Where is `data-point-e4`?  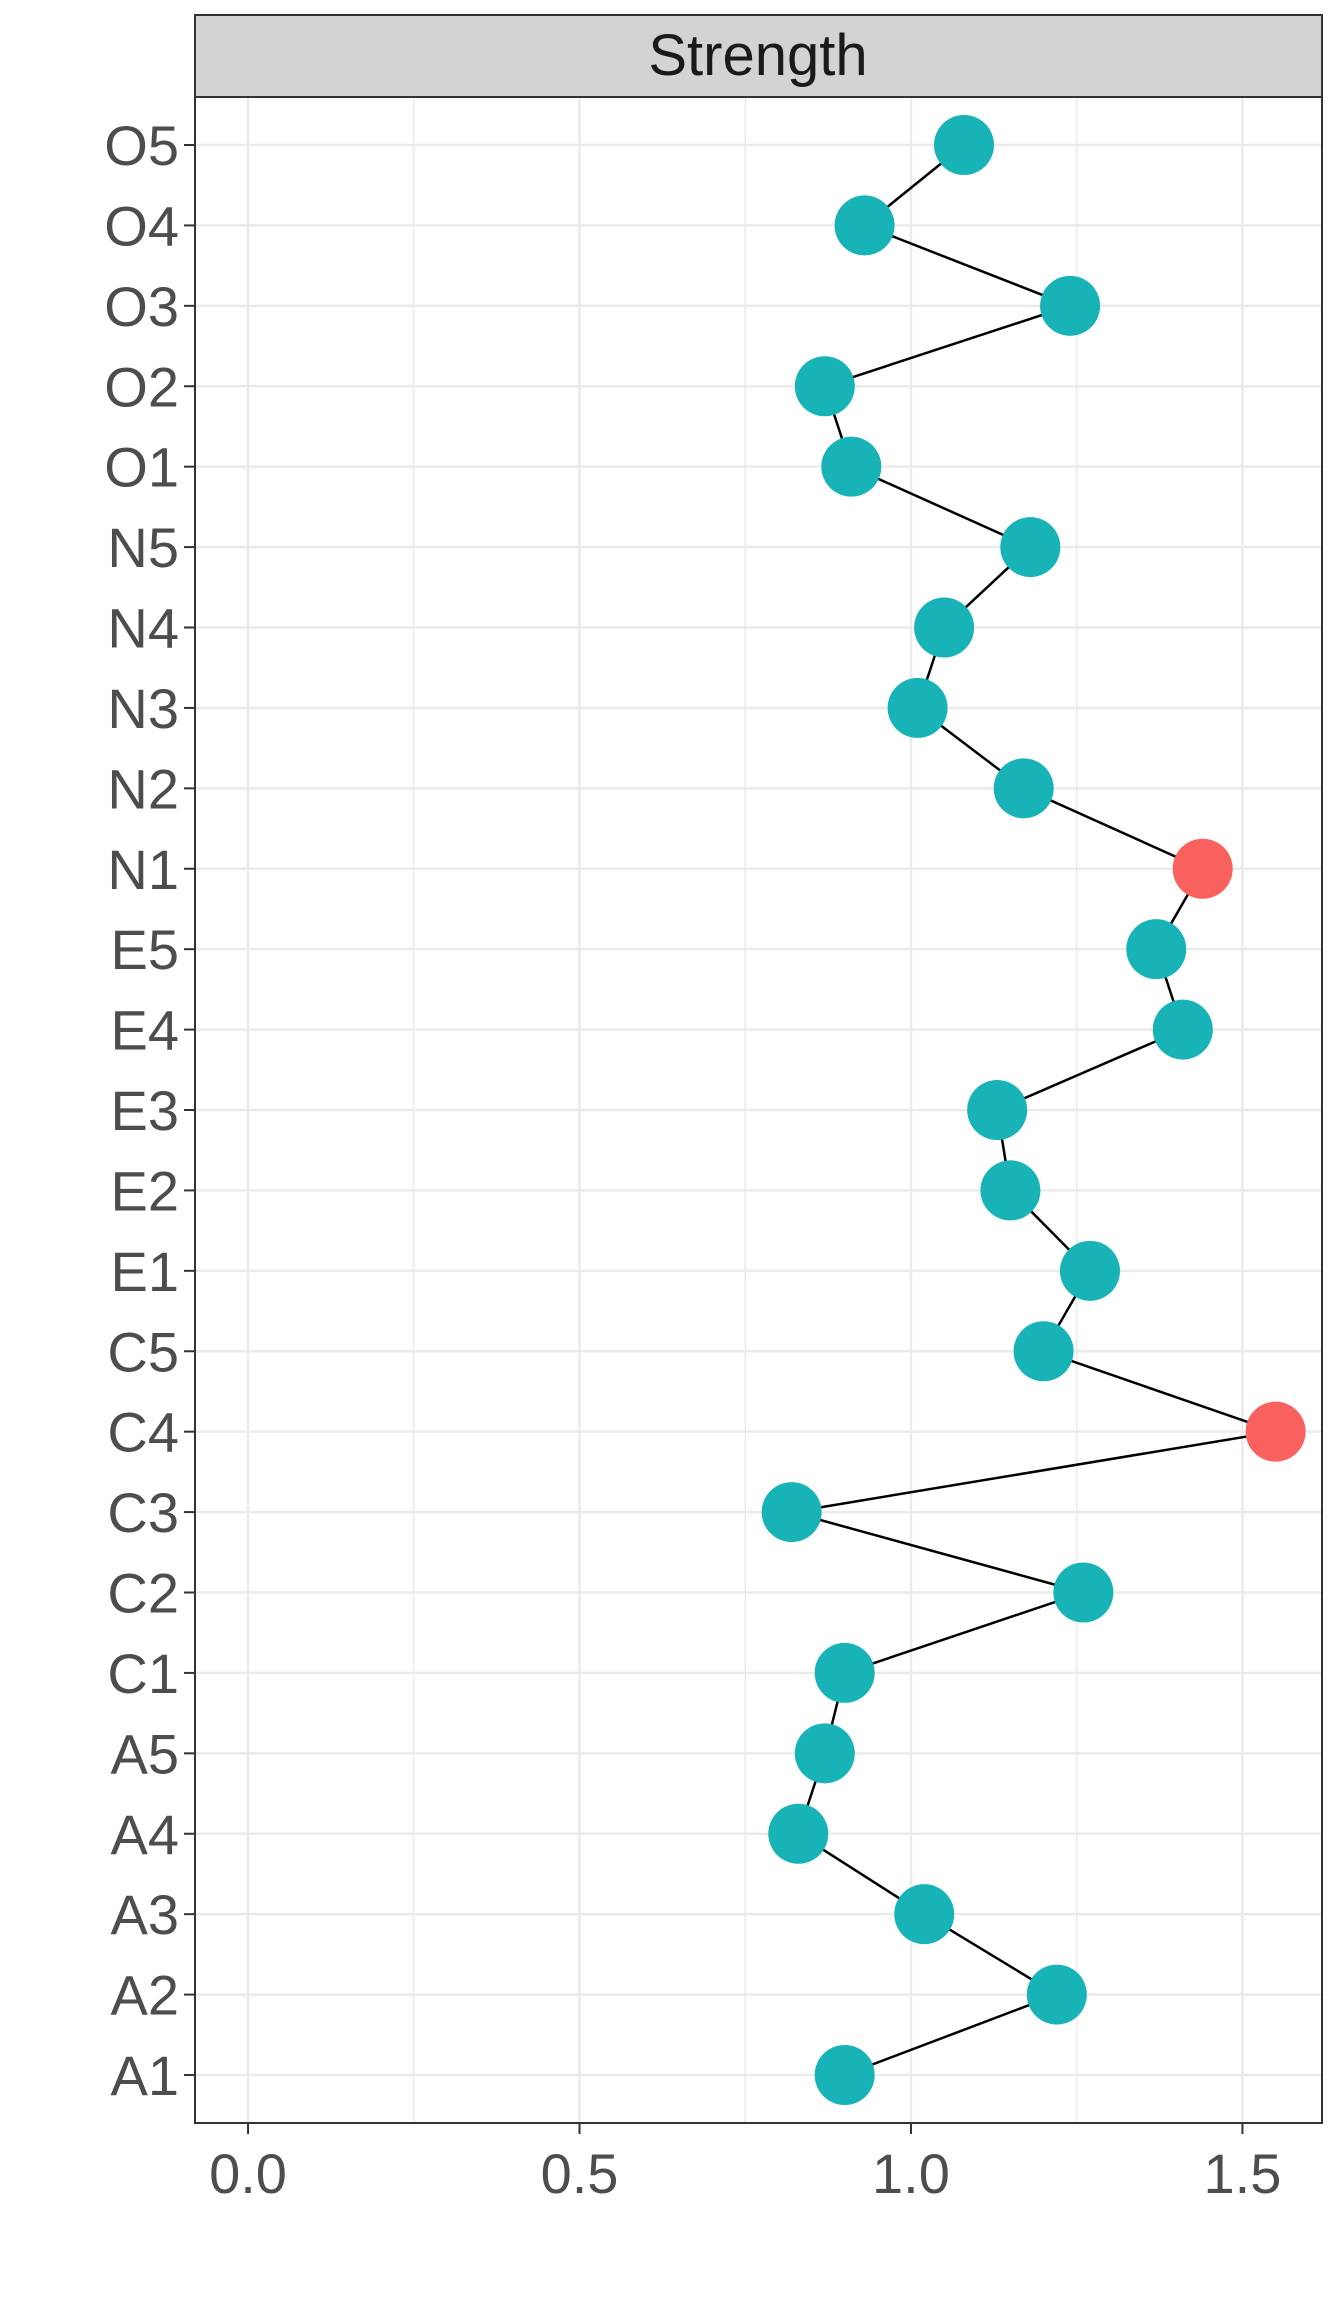 data-point-e4 is located at coordinates (1182, 1029).